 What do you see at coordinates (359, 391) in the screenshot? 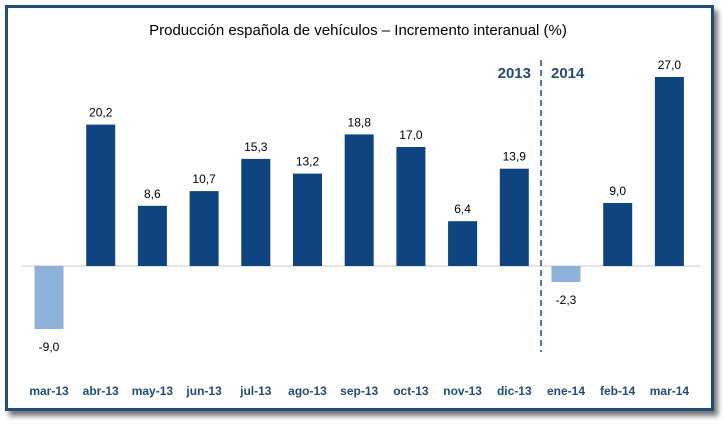
I see `x-tick-sep-13: sep-13` at bounding box center [359, 391].